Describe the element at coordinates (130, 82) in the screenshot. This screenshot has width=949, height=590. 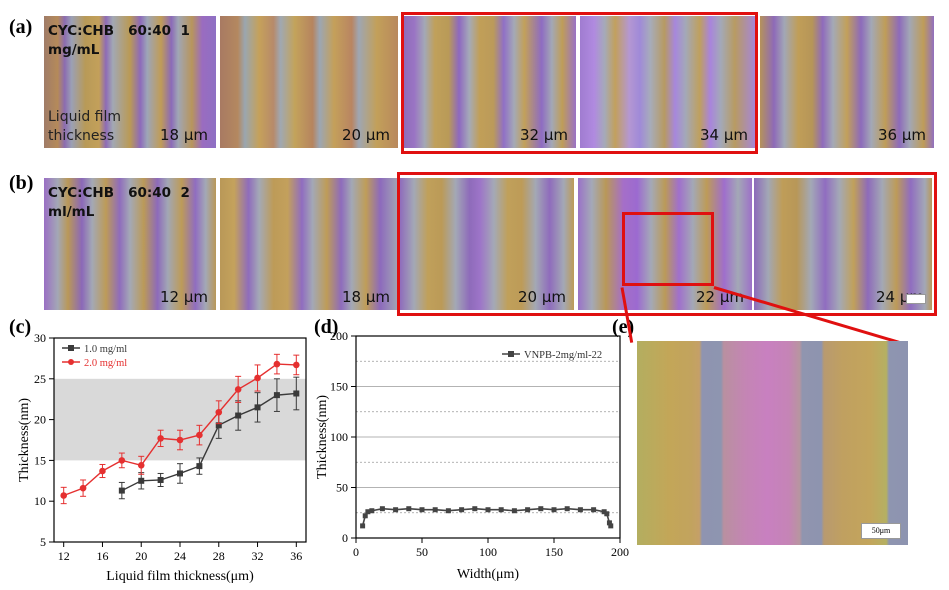
I see `micrograph-a-18: 18 μm` at that location.